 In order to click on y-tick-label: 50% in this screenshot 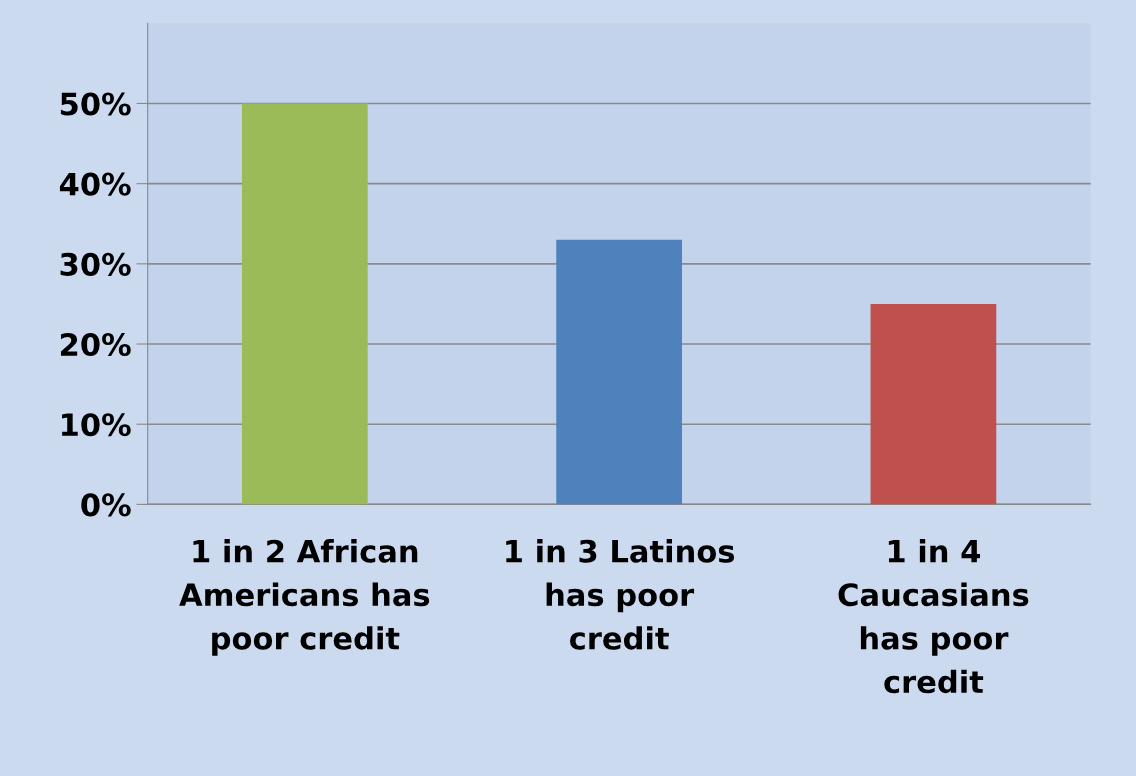, I will do `click(95, 104)`.